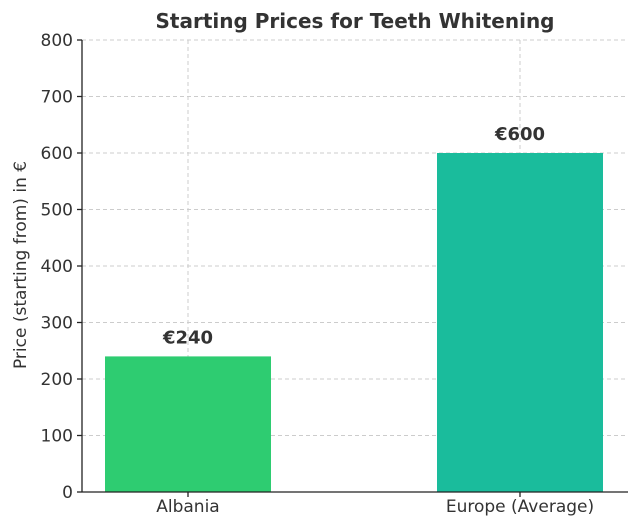 This screenshot has height=529, width=640. Describe the element at coordinates (67, 493) in the screenshot. I see `y-tick-label: 0` at that location.